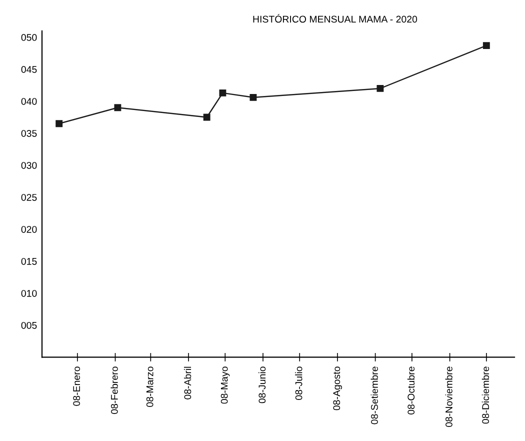 This screenshot has height=441, width=525. I want to click on chart-title: HISTÓRICO MENSUAL MAMA - 2020, so click(335, 18).